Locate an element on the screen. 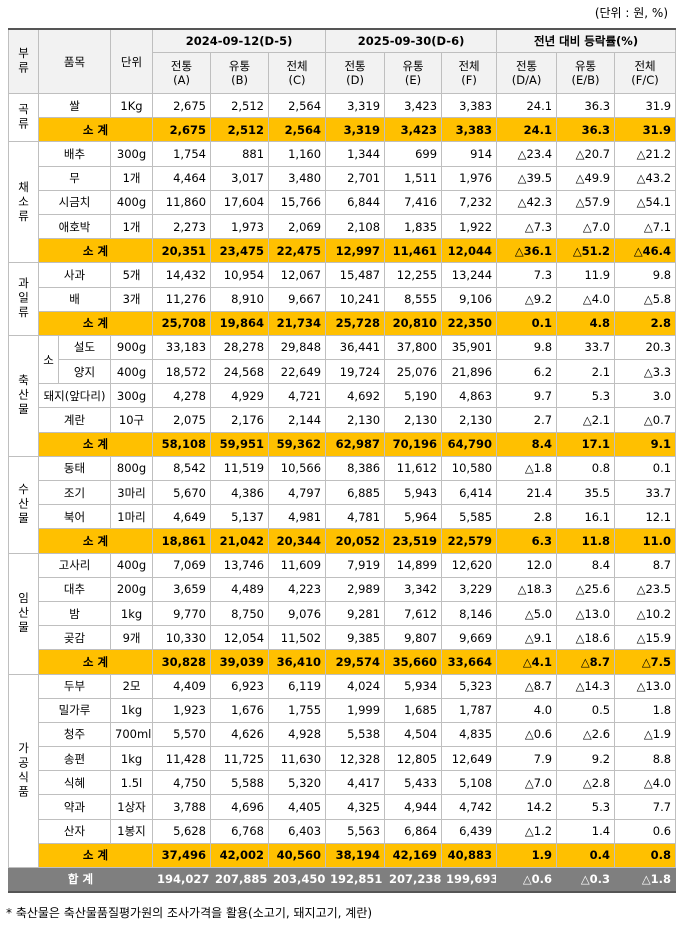  footnote: * 축산물은 축산물품질평가원의 조사가격을 활용(소고기, 돼지고기, 계란) is located at coordinates (189, 913).